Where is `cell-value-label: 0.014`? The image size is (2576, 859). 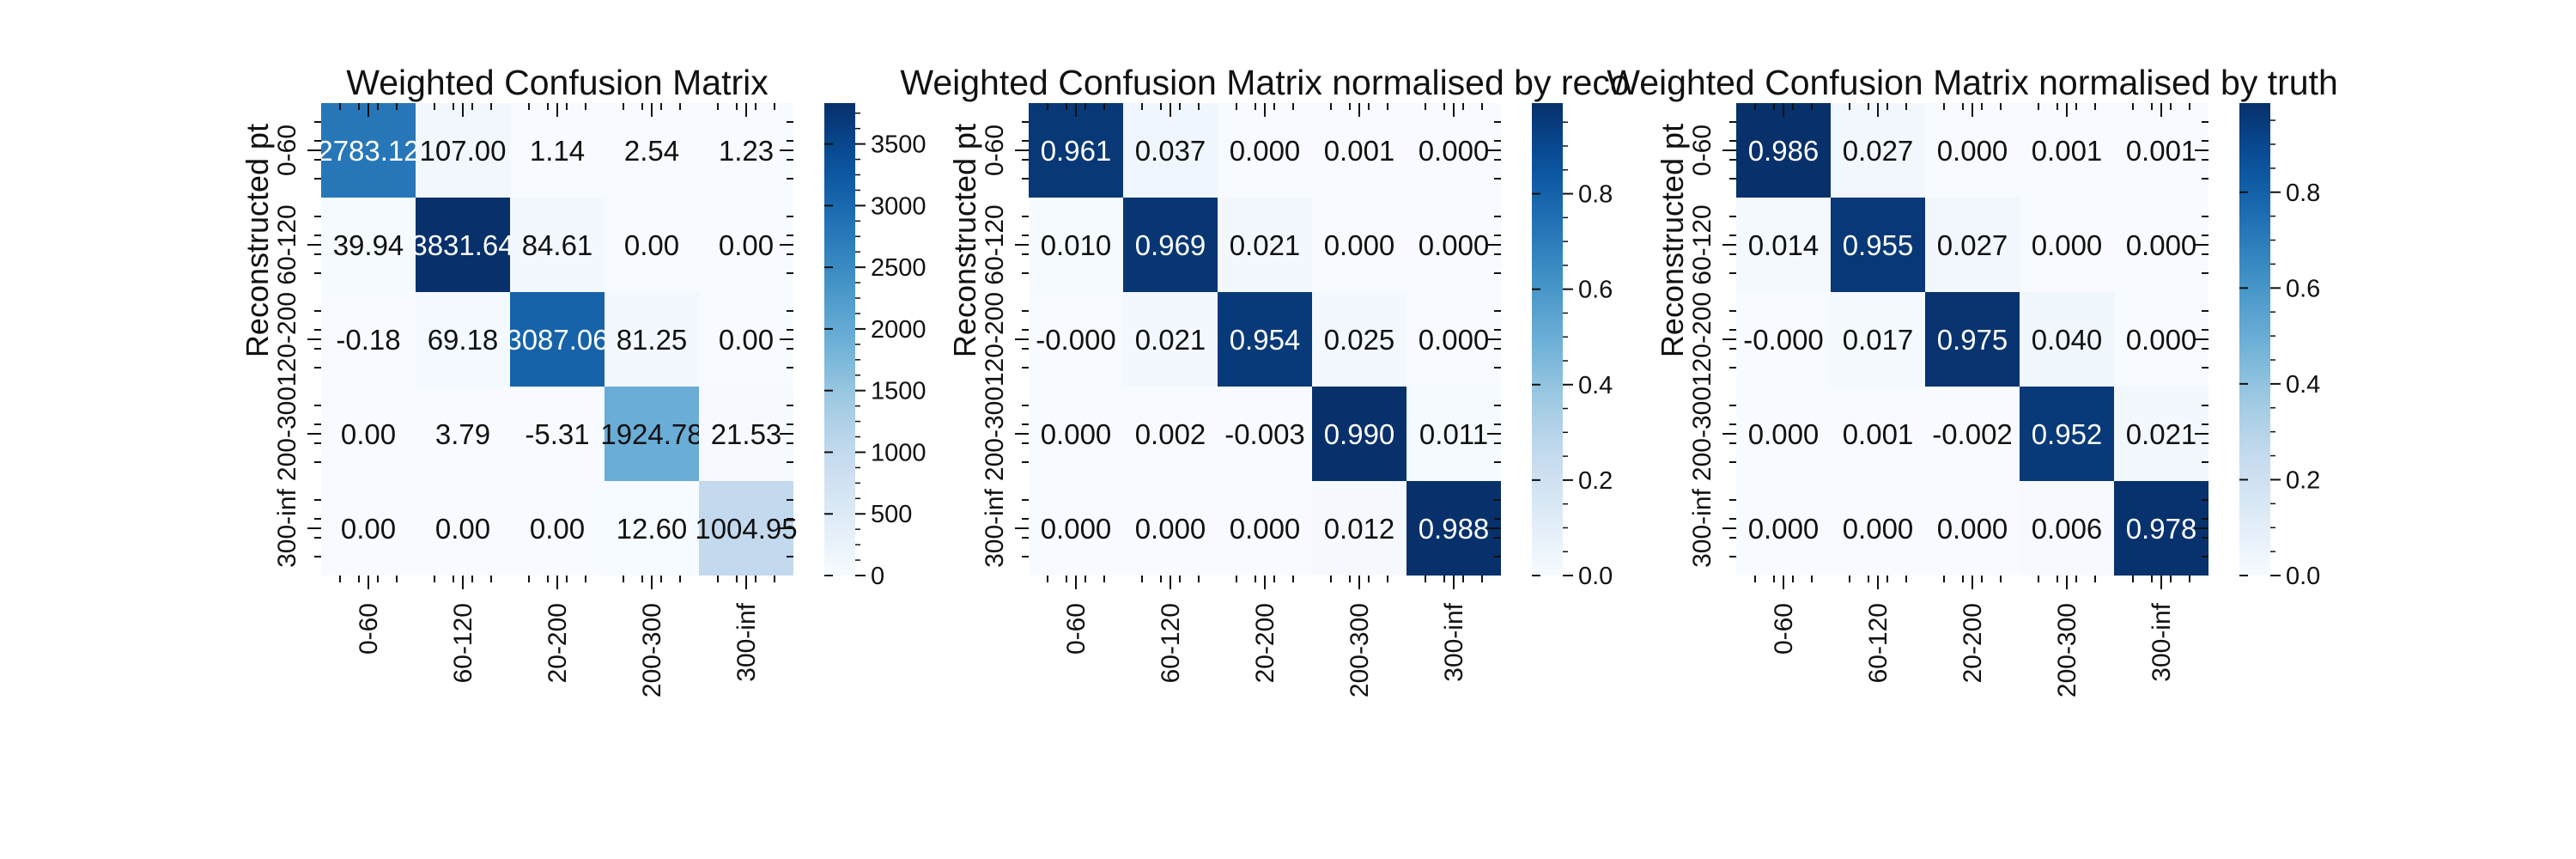 cell-value-label: 0.014 is located at coordinates (1784, 245).